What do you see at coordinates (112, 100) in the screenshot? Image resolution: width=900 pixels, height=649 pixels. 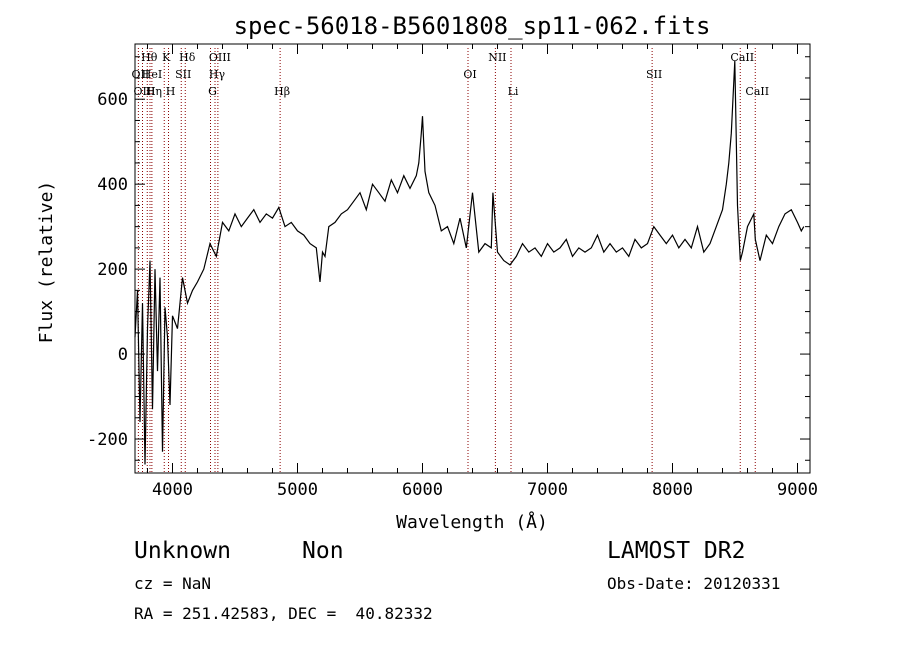 I see `y-tick-label: 600` at bounding box center [112, 100].